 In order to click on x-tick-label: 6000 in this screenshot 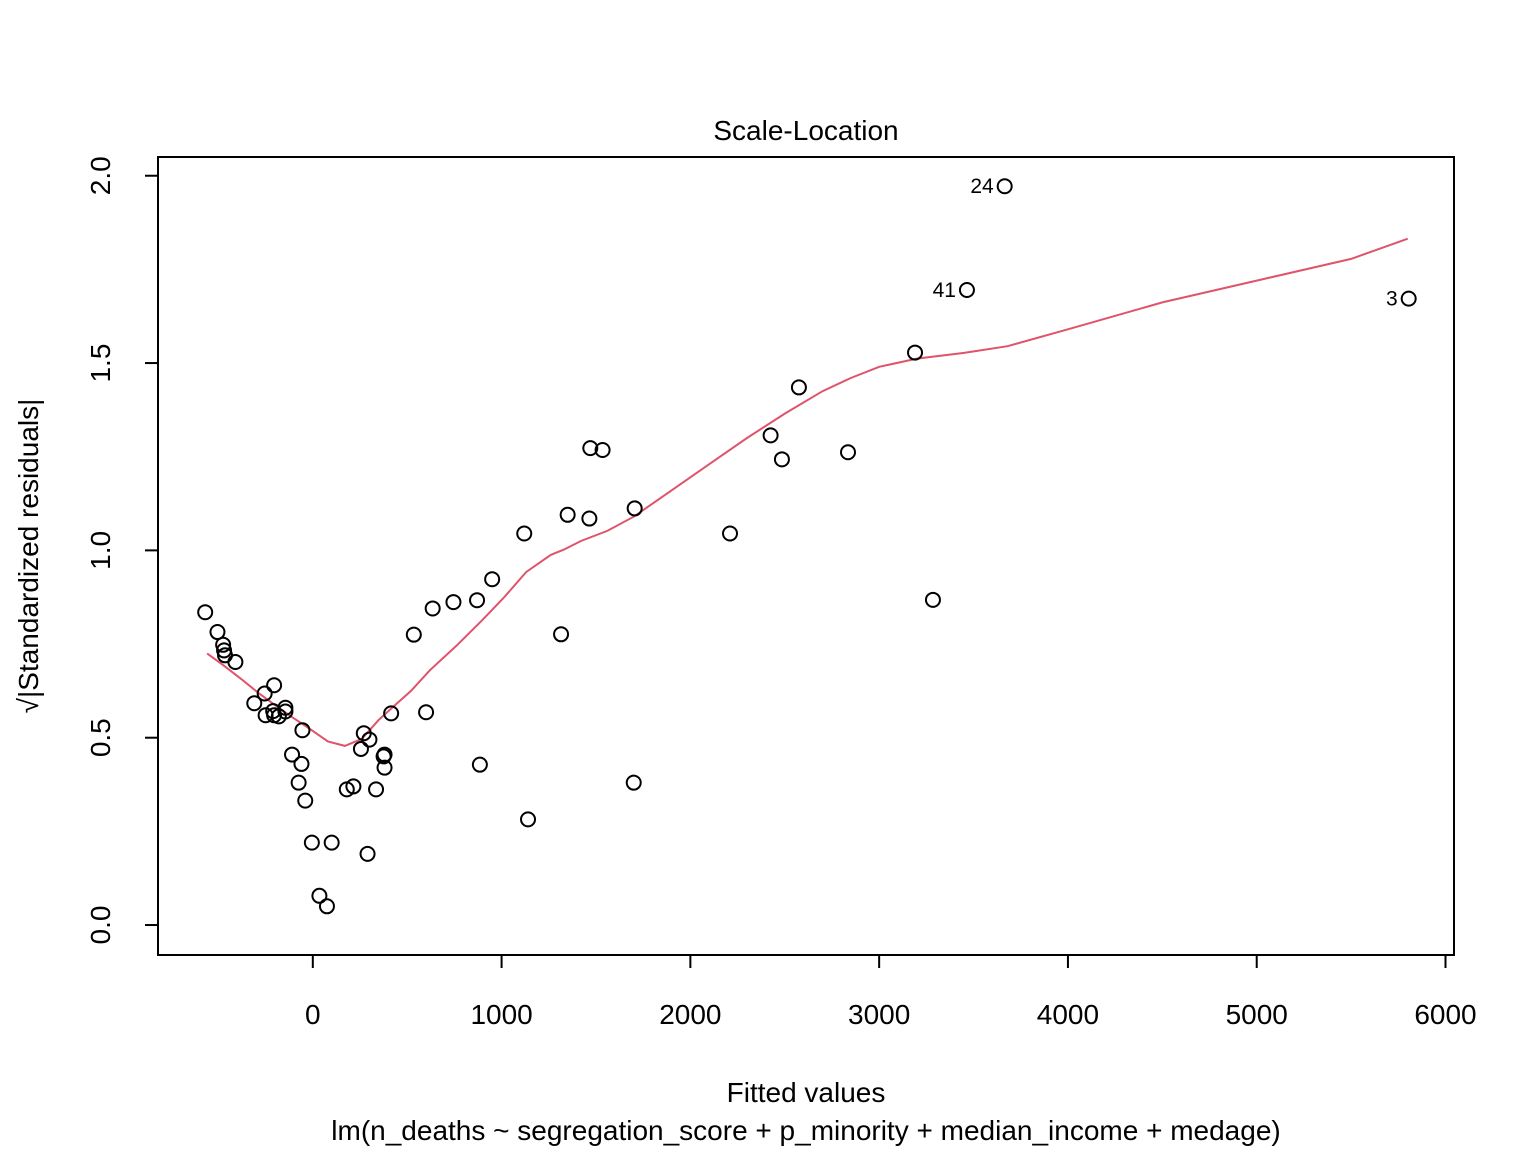, I will do `click(1445, 1014)`.